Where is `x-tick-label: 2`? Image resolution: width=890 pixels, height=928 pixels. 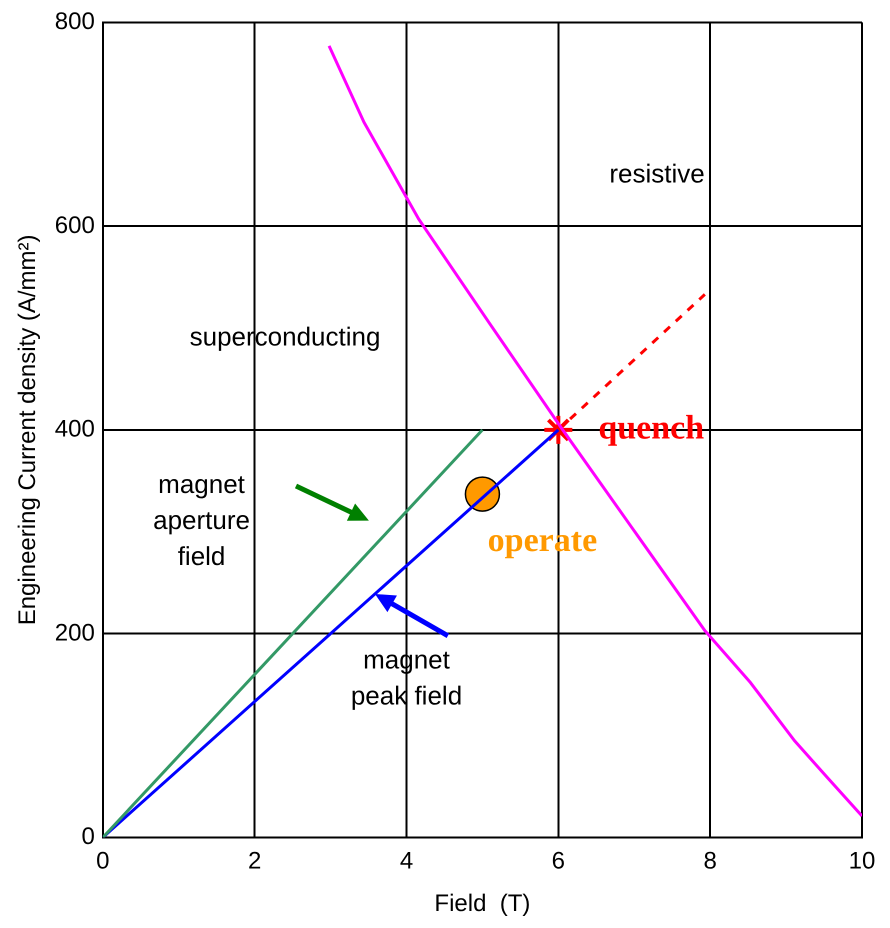
x-tick-label: 2 is located at coordinates (255, 860).